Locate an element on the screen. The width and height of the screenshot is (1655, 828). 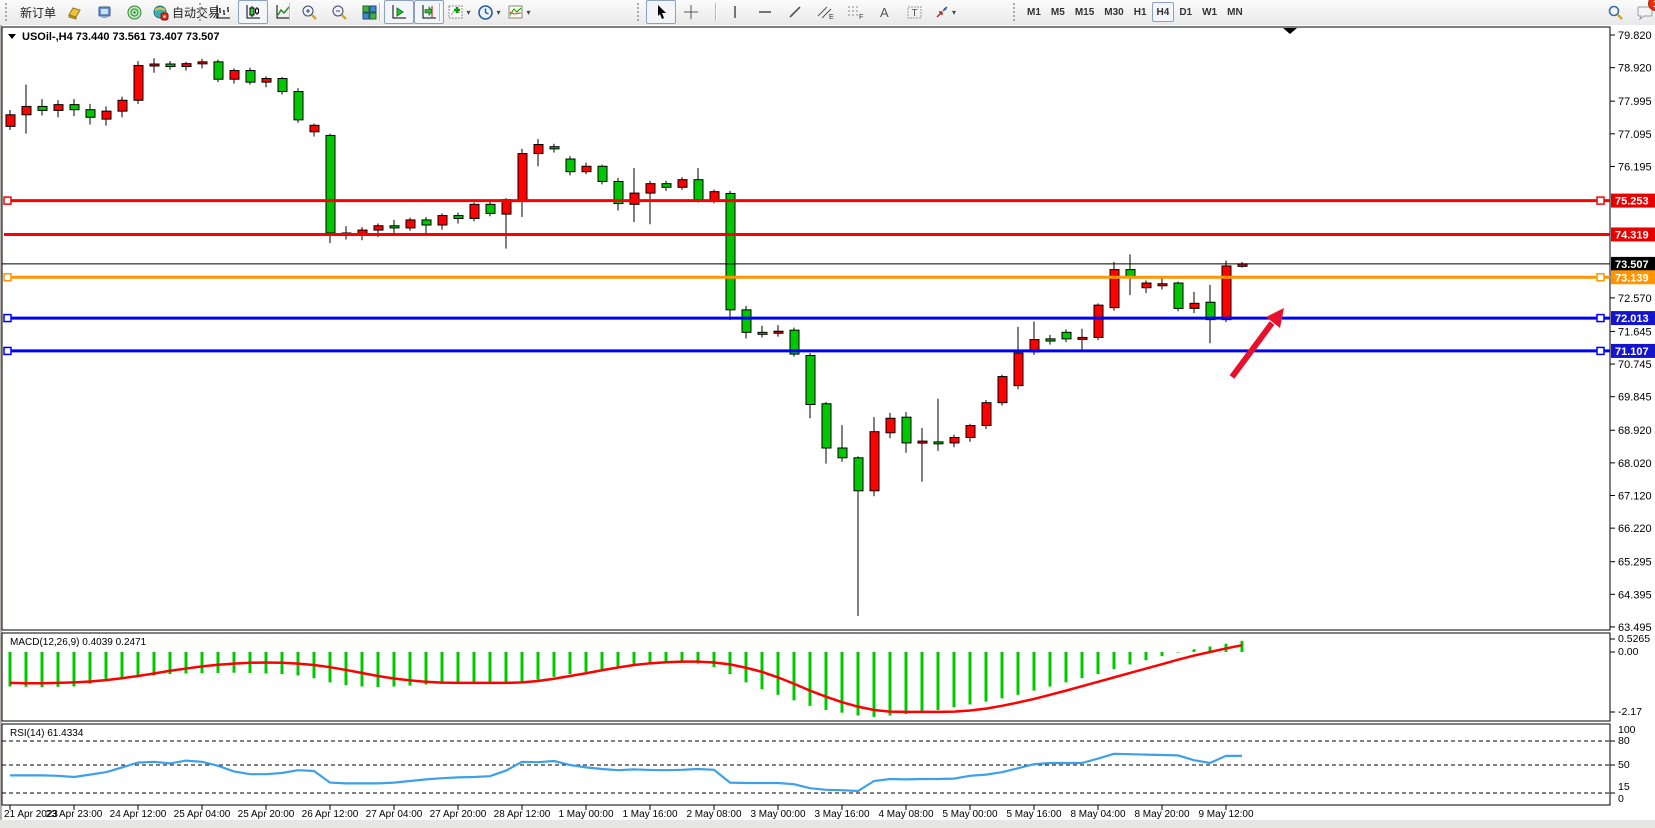
bar-chart-icon is located at coordinates (223, 12).